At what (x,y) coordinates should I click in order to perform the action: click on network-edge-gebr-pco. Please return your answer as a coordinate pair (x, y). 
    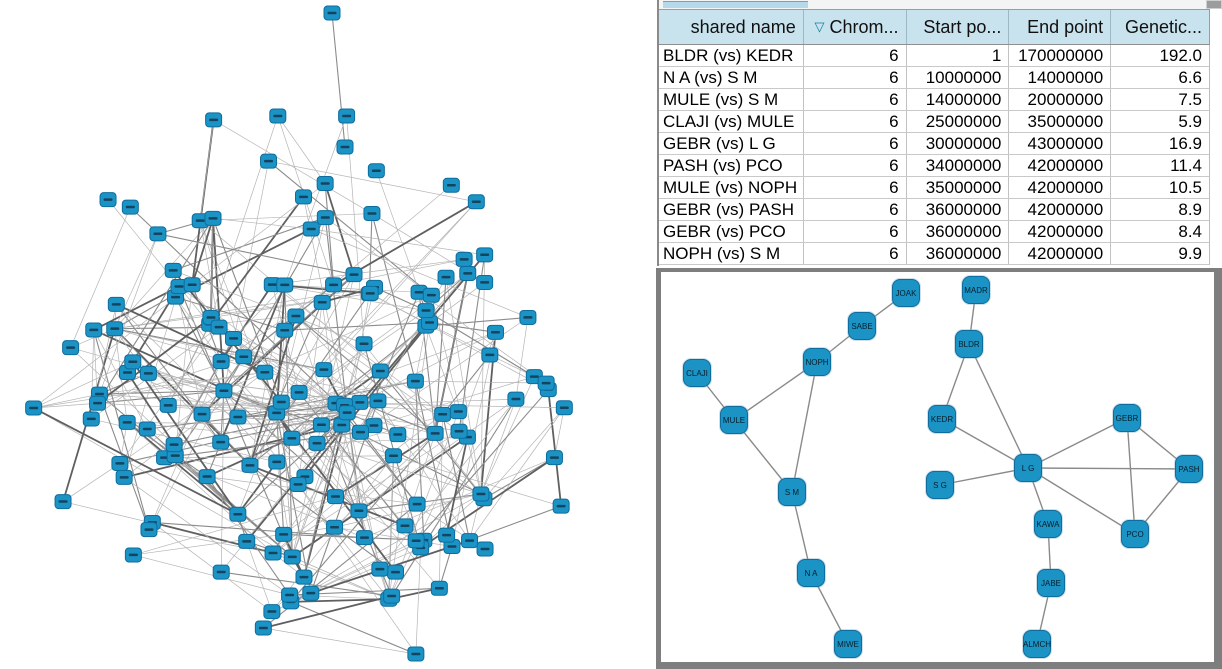
    Looking at the image, I should click on (1131, 476).